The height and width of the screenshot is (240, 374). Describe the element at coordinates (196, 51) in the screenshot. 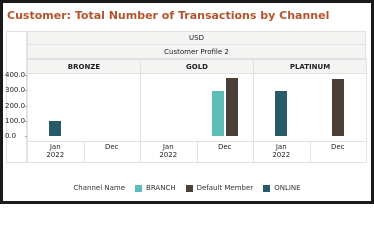

I see `subheader-cell: Customer Profile 2` at that location.